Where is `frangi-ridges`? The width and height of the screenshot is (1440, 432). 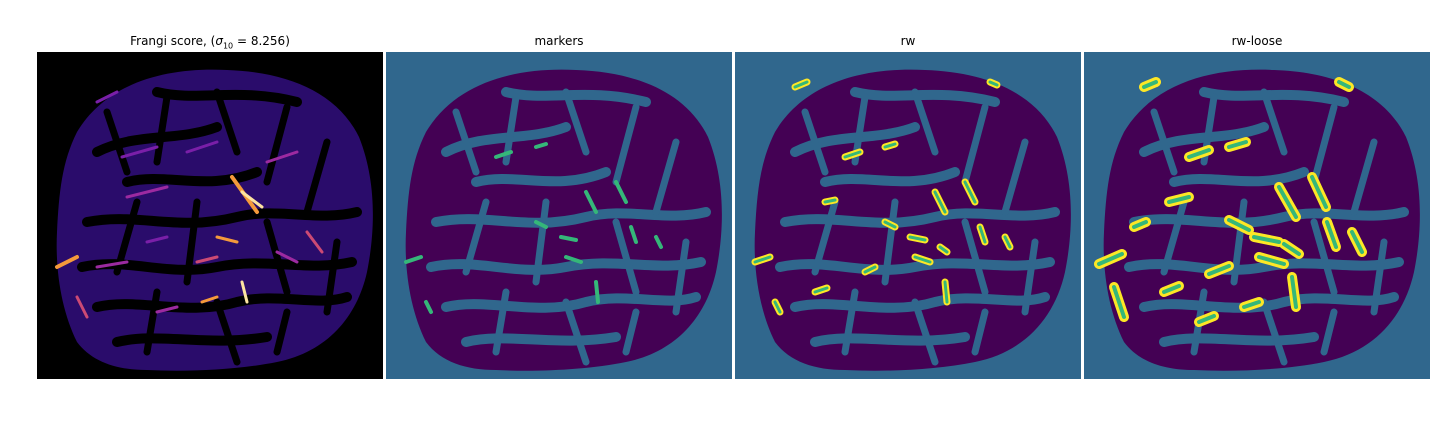 frangi-ridges is located at coordinates (189, 204).